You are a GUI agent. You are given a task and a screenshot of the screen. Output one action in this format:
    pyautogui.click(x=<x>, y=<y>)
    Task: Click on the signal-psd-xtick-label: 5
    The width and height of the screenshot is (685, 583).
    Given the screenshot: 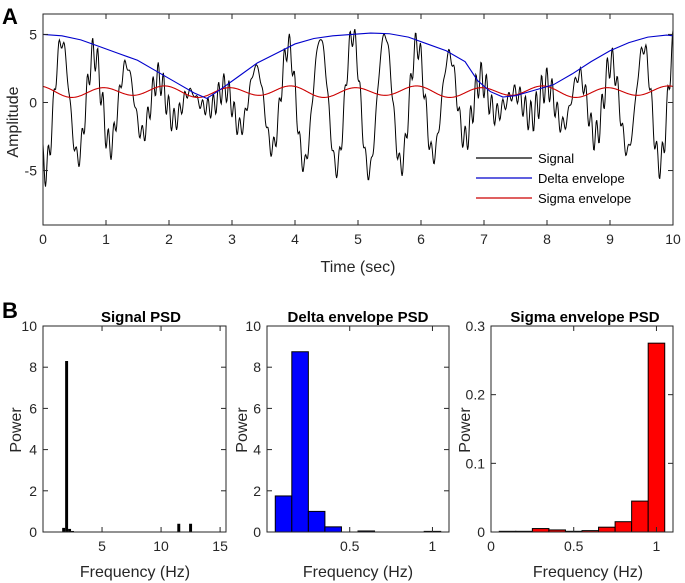 What is the action you would take?
    pyautogui.click(x=102, y=546)
    